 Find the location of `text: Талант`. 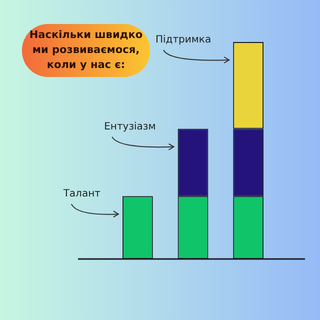

text: Талант is located at coordinates (81, 194).